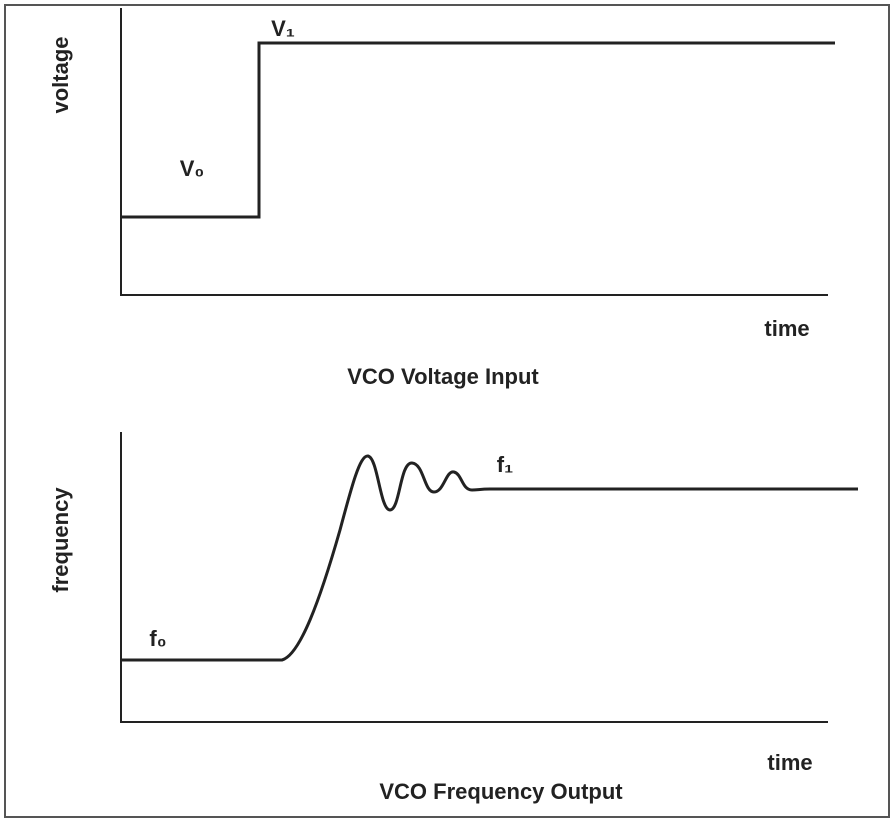  Describe the element at coordinates (505, 464) in the screenshot. I see `annotation: f₁` at that location.